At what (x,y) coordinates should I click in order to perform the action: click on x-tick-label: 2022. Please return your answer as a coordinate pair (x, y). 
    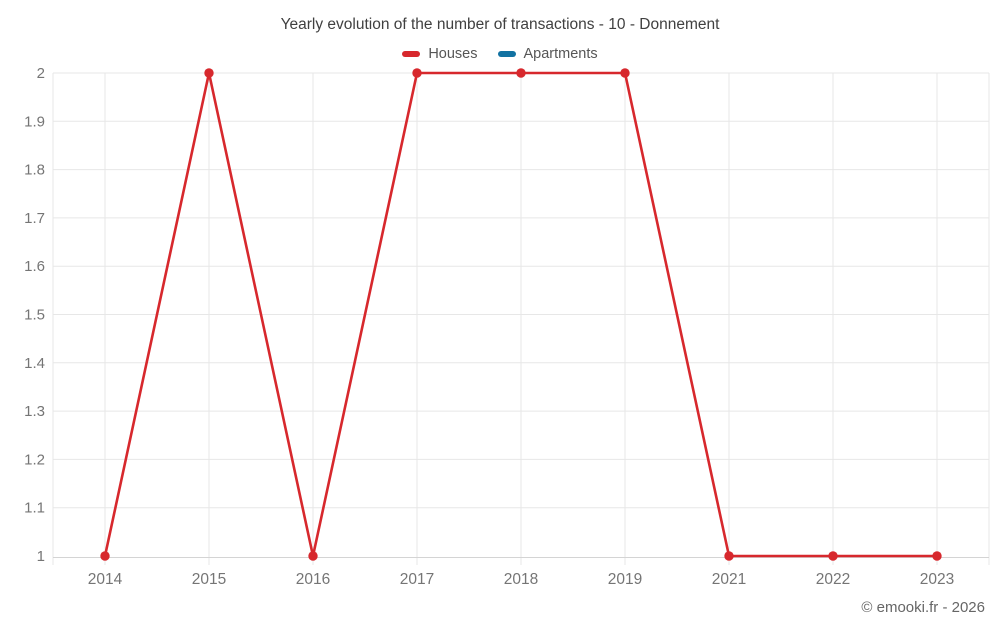
    Looking at the image, I should click on (833, 579).